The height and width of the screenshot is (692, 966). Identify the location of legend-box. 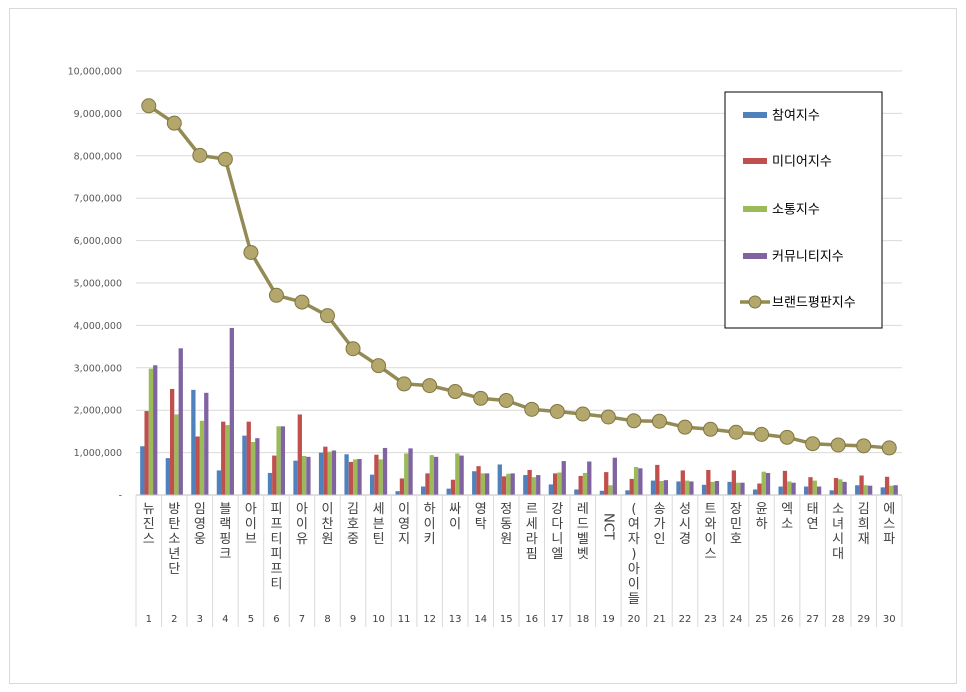
(803, 210).